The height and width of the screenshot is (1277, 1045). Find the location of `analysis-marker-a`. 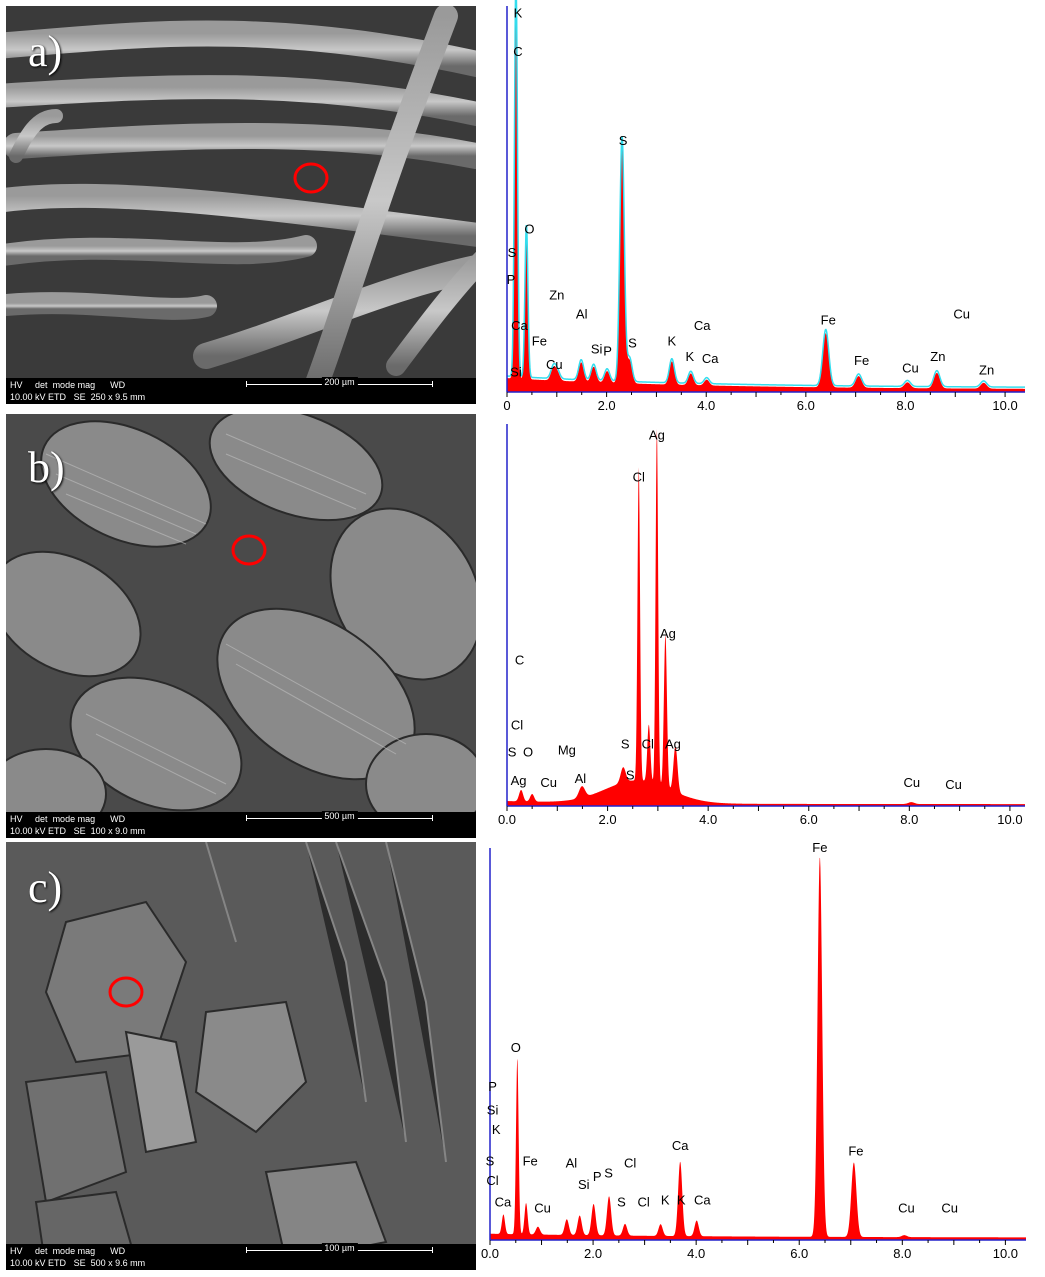

analysis-marker-a is located at coordinates (311, 178).